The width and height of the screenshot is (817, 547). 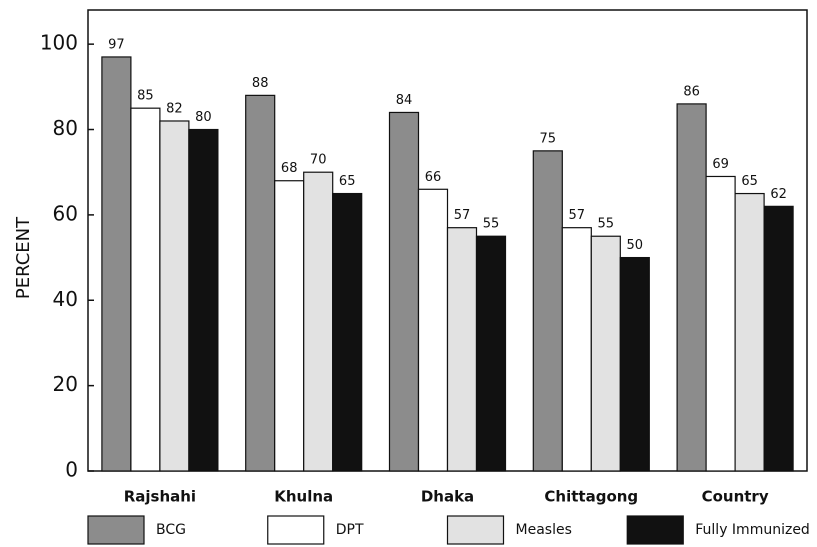 I want to click on y-tick-label: 40, so click(x=65, y=299).